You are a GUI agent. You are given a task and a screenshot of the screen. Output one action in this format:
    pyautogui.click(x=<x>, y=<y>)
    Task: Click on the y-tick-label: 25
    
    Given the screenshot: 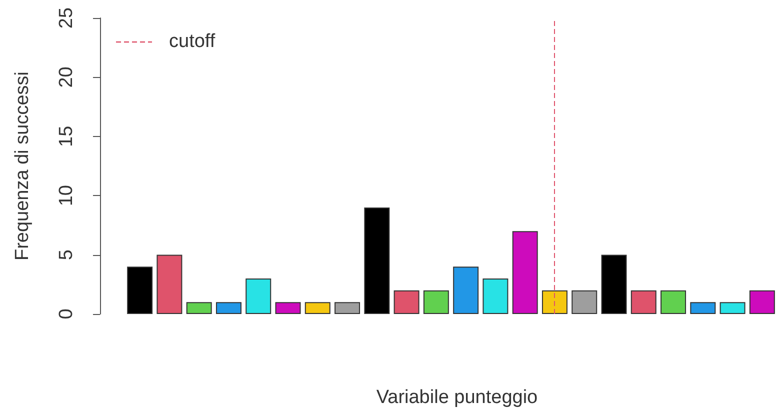 What is the action you would take?
    pyautogui.click(x=66, y=18)
    